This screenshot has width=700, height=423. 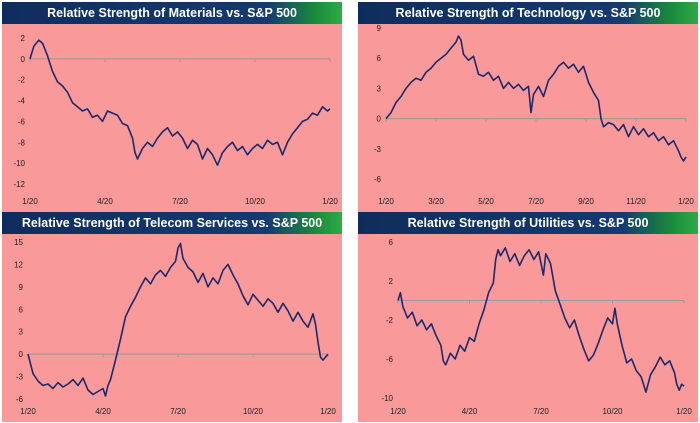 What do you see at coordinates (636, 201) in the screenshot?
I see `x-tick-label: 11/20` at bounding box center [636, 201].